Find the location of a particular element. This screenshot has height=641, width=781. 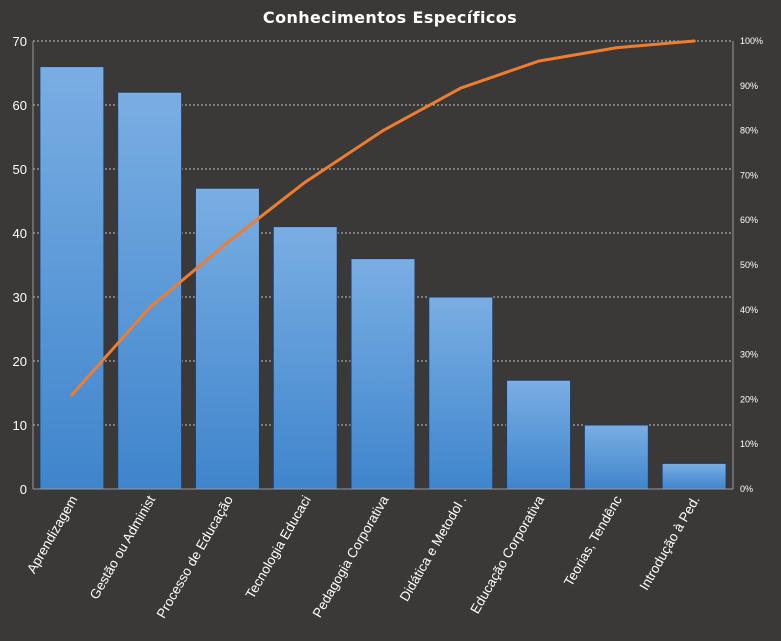

y-tick-label: 0 is located at coordinates (23, 489).